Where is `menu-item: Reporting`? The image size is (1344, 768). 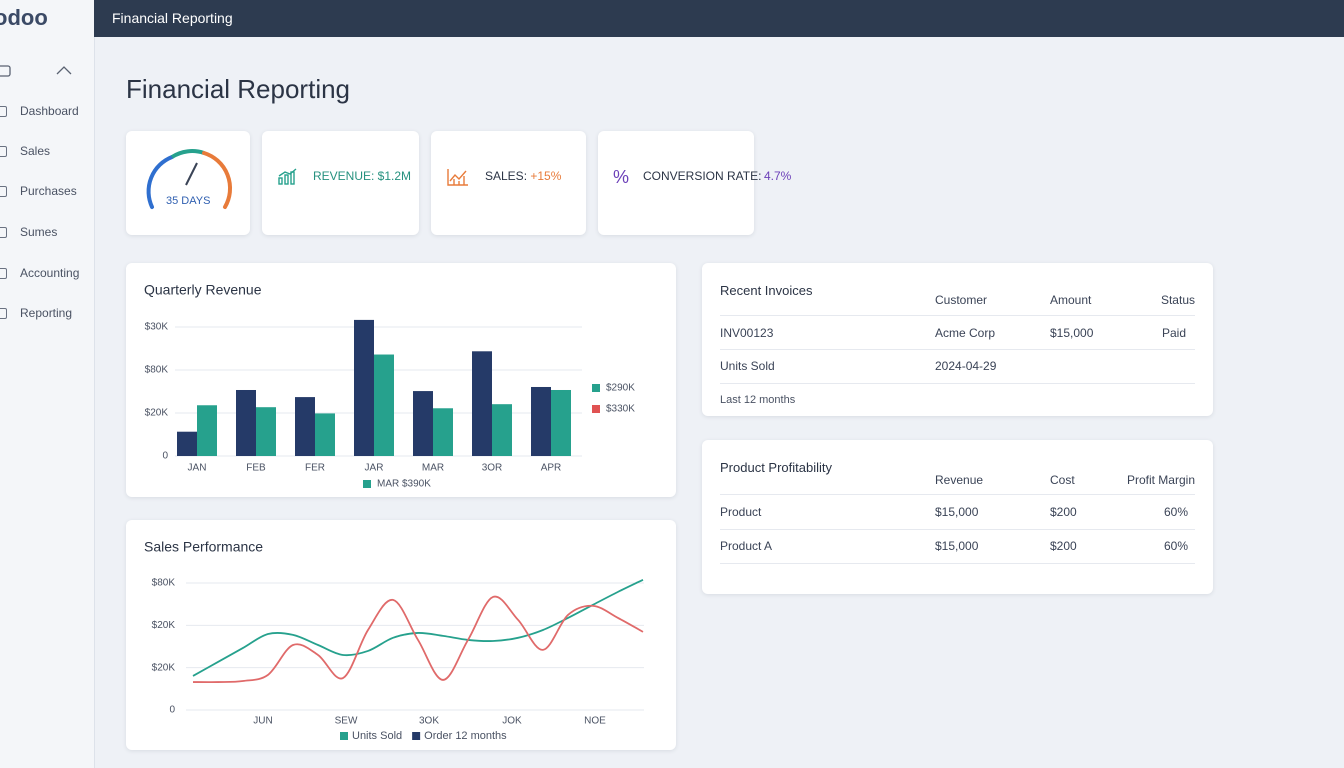 menu-item: Reporting is located at coordinates (46, 313).